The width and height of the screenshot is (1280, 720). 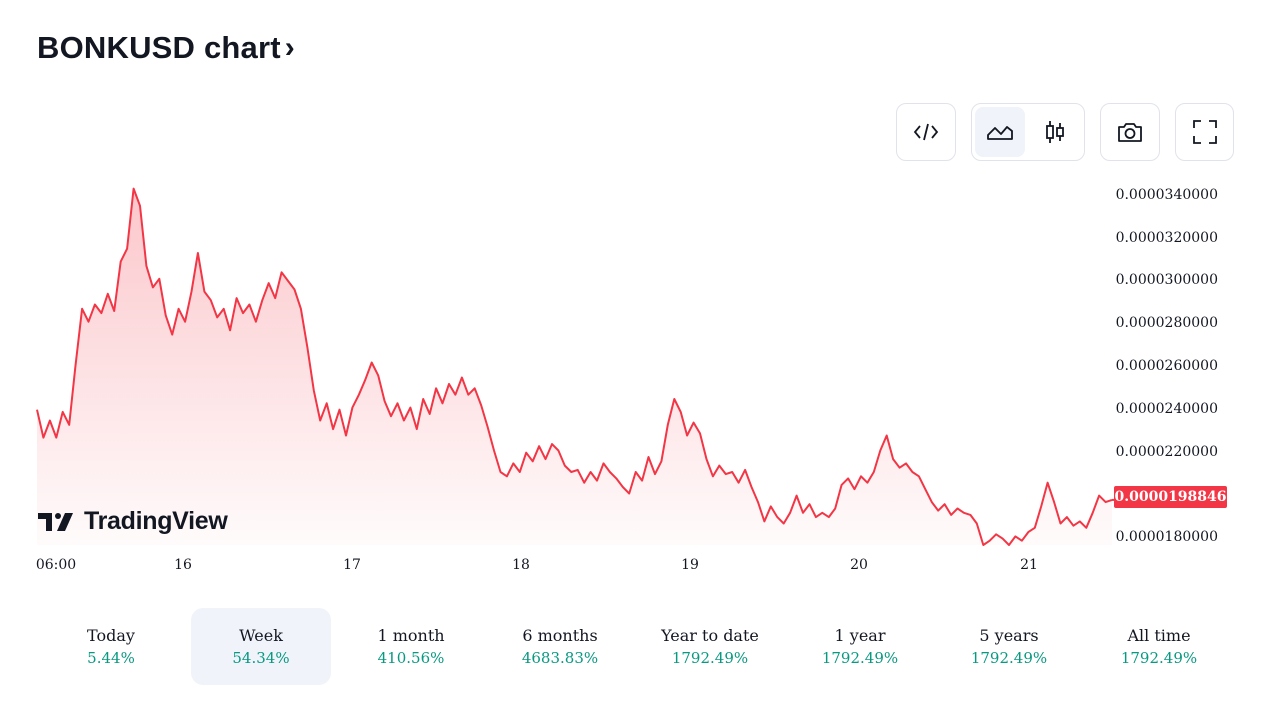 What do you see at coordinates (289, 47) in the screenshot?
I see `chevron-right-icon: ›` at bounding box center [289, 47].